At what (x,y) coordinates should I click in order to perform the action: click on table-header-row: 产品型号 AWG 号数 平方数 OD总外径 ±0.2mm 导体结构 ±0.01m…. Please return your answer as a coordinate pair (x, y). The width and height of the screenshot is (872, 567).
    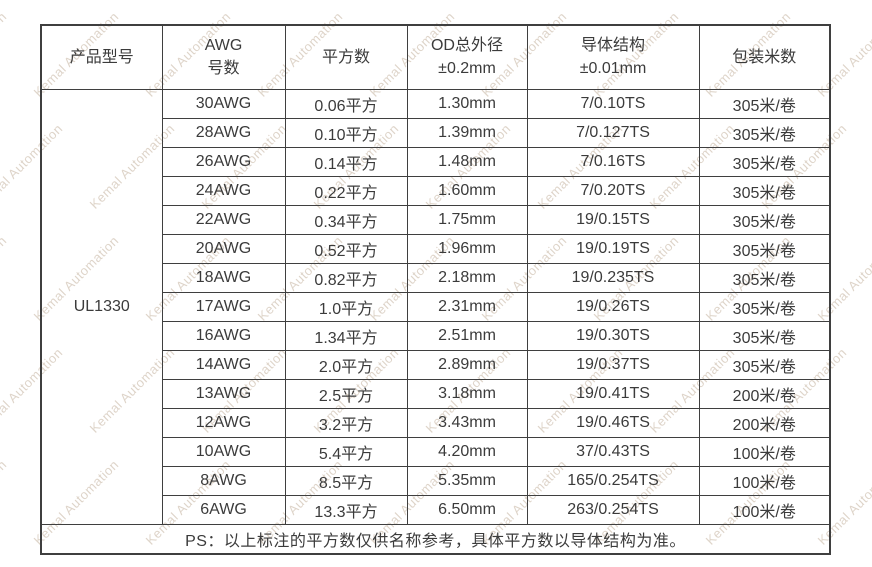
    Looking at the image, I should click on (435, 57).